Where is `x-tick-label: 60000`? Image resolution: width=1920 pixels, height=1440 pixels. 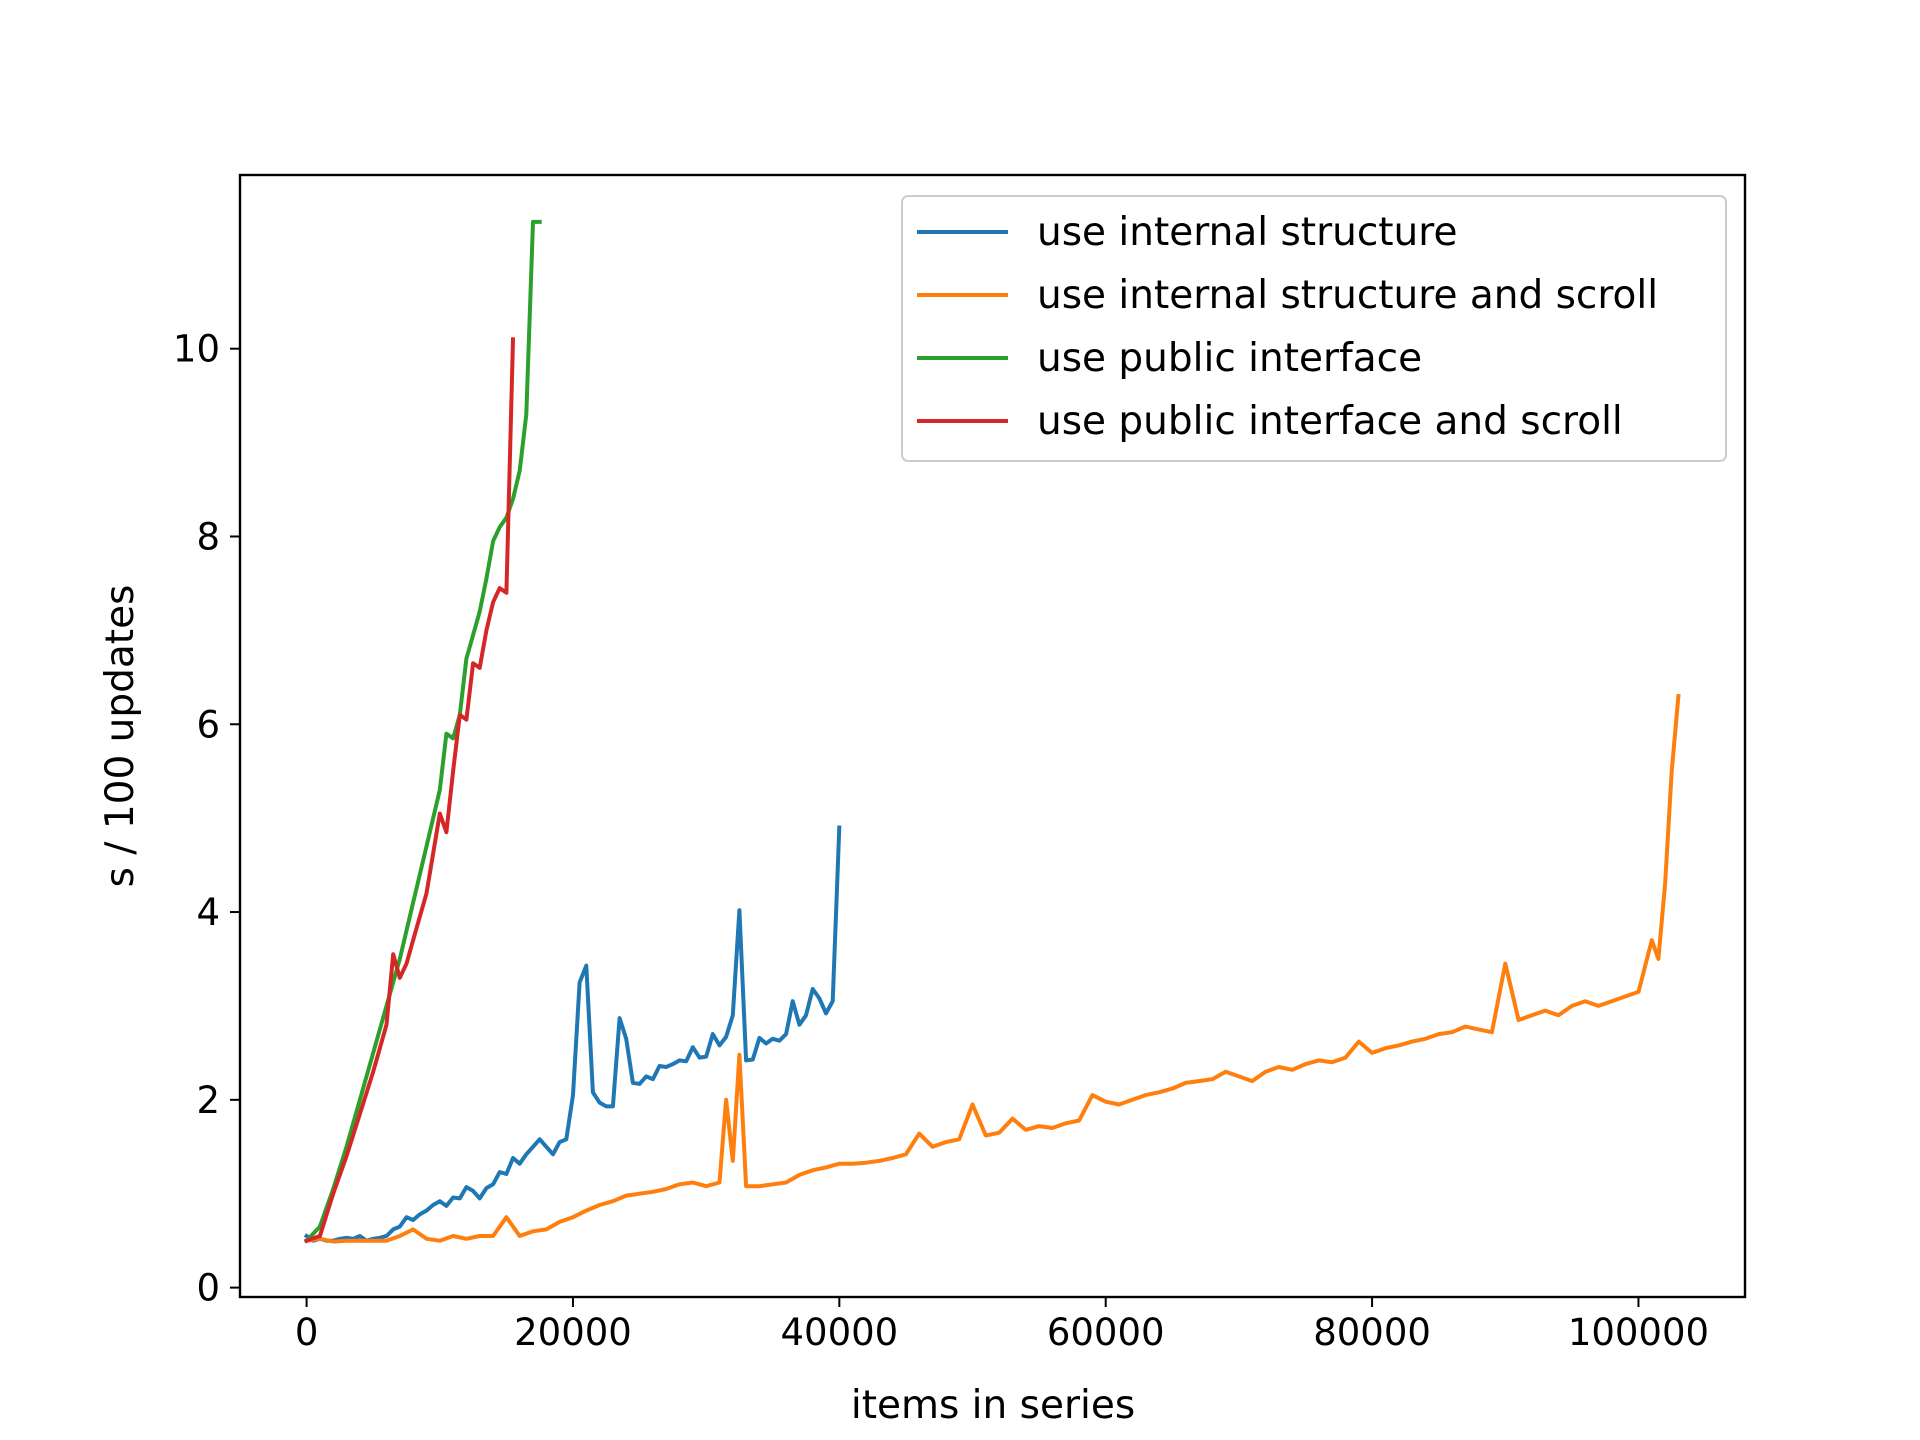
x-tick-label: 60000 is located at coordinates (1106, 1332).